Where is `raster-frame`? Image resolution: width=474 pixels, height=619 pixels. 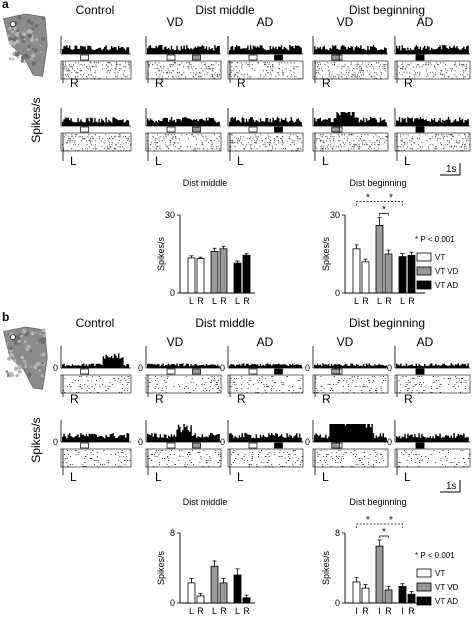 raster-frame is located at coordinates (432, 384).